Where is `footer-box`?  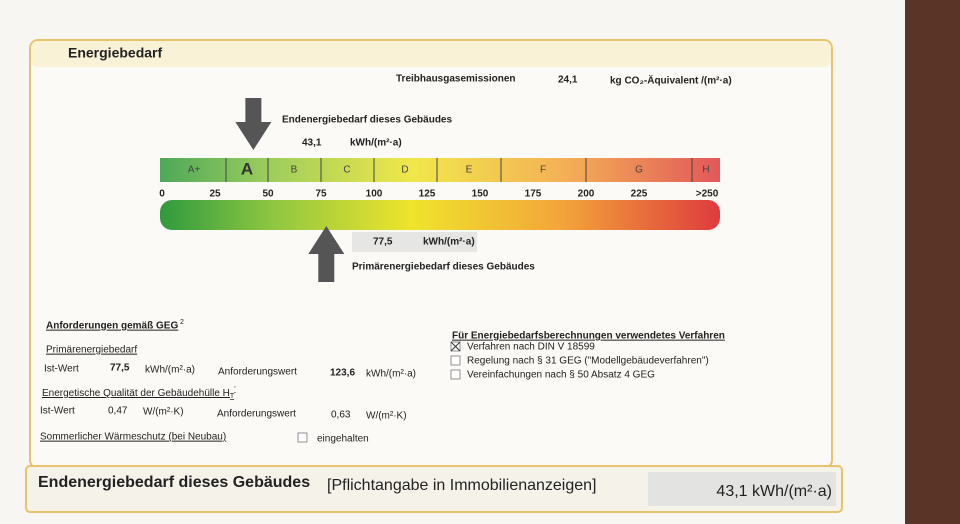 footer-box is located at coordinates (434, 489).